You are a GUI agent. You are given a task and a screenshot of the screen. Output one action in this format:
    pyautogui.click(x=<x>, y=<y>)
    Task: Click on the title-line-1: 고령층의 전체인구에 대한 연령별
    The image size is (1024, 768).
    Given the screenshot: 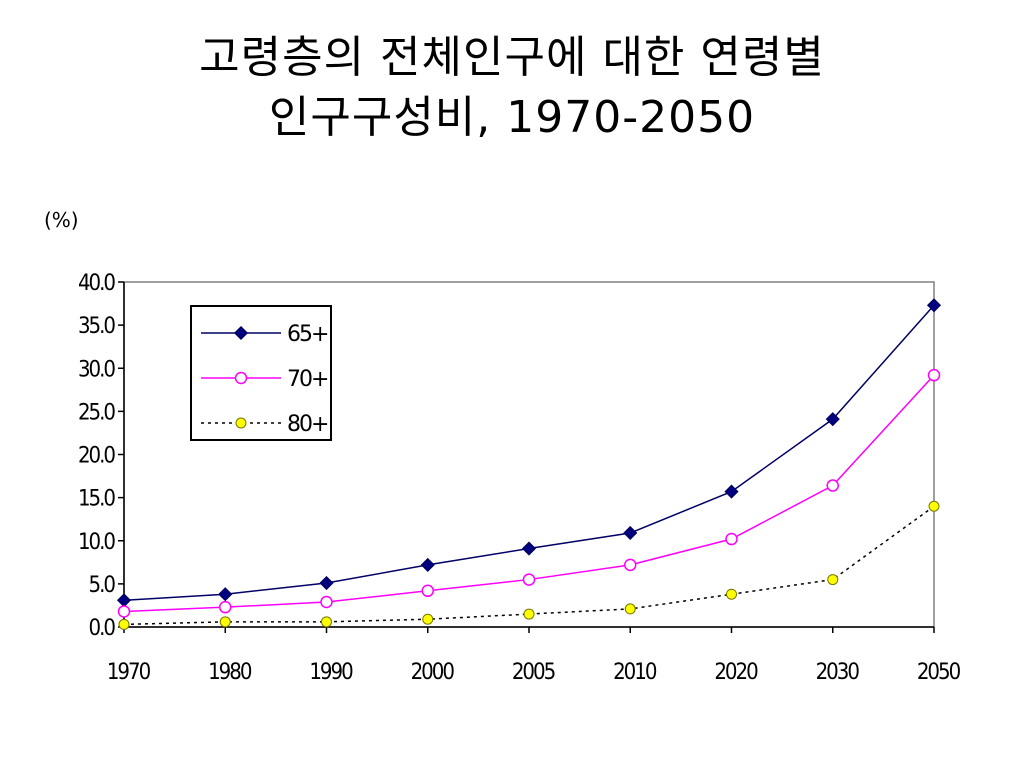 What is the action you would take?
    pyautogui.click(x=512, y=57)
    